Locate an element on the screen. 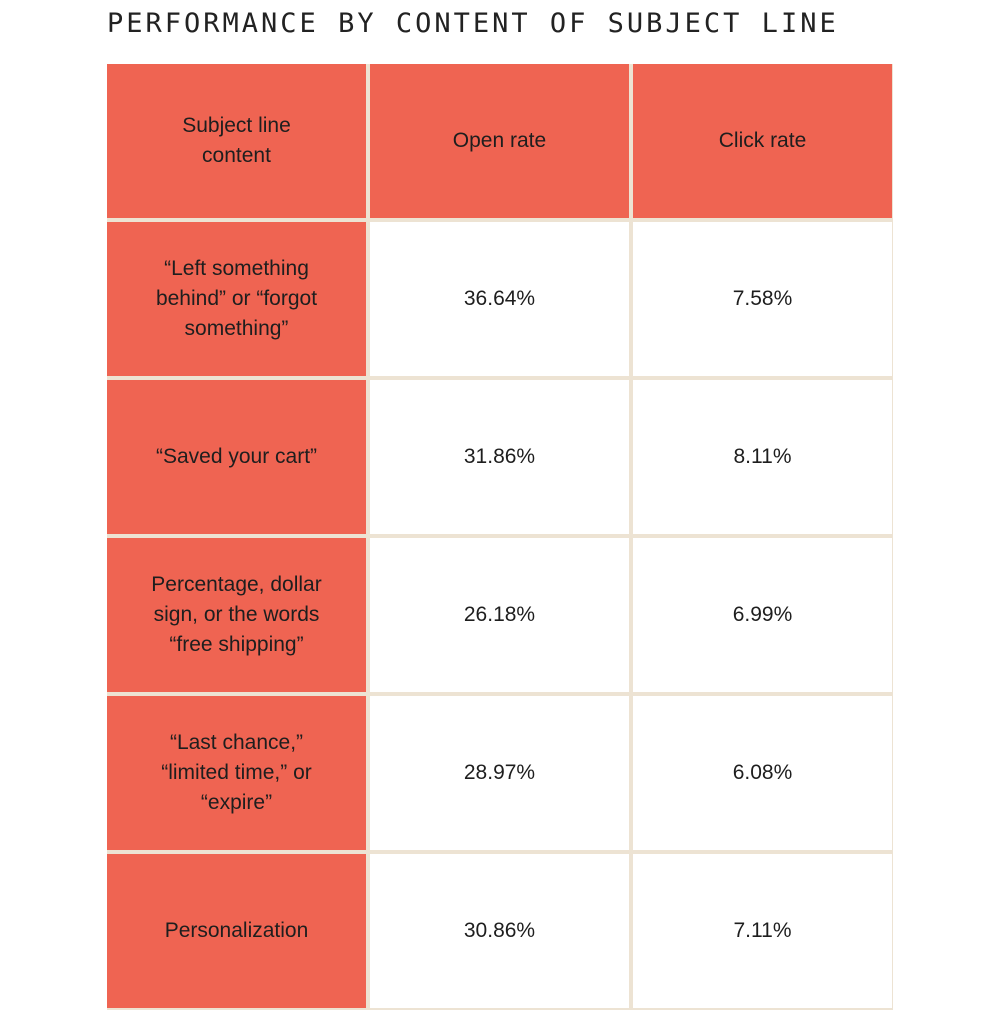 This screenshot has height=1010, width=1000. row-label-text: Personalization is located at coordinates (236, 930).